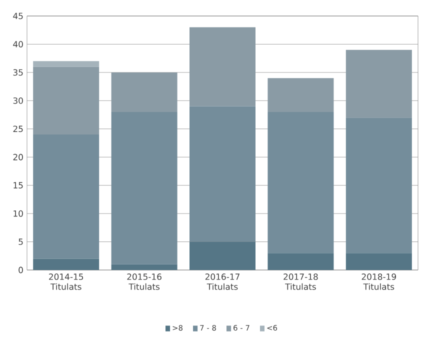  I want to click on y-tick-label: 40, so click(18, 44).